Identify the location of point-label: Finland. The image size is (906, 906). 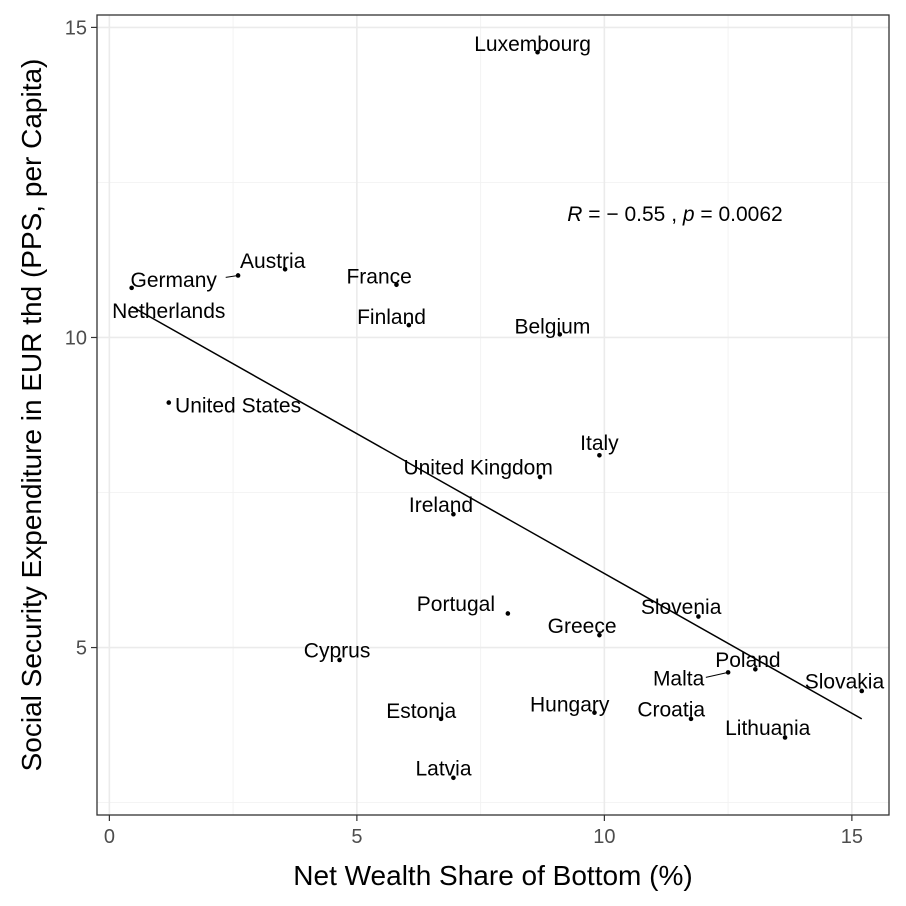
(391, 317).